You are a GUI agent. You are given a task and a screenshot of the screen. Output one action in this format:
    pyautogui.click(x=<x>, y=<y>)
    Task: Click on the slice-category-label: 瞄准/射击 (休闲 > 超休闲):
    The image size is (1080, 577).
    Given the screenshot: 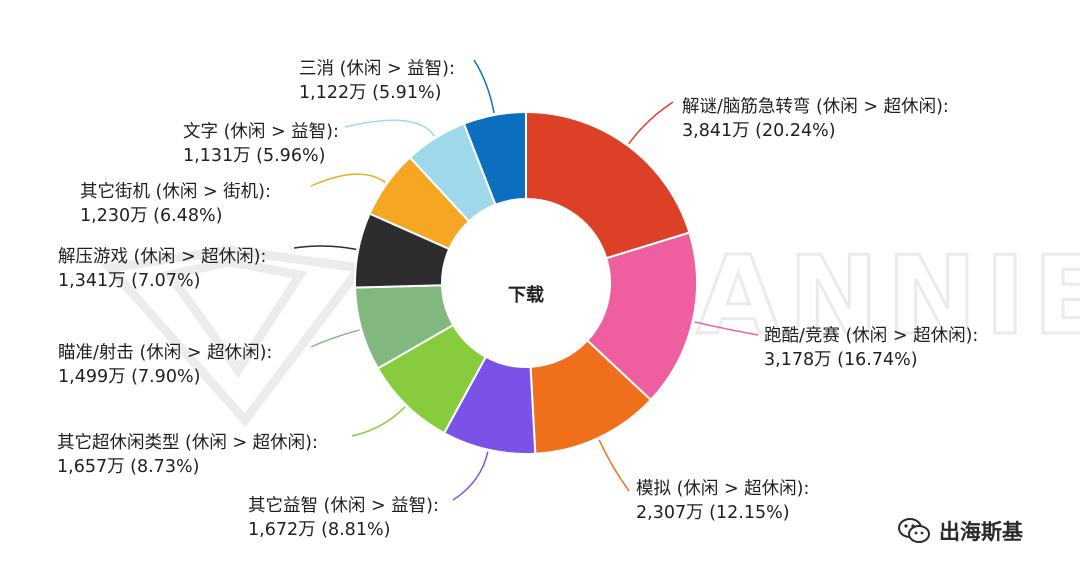 What is the action you would take?
    pyautogui.click(x=165, y=353)
    